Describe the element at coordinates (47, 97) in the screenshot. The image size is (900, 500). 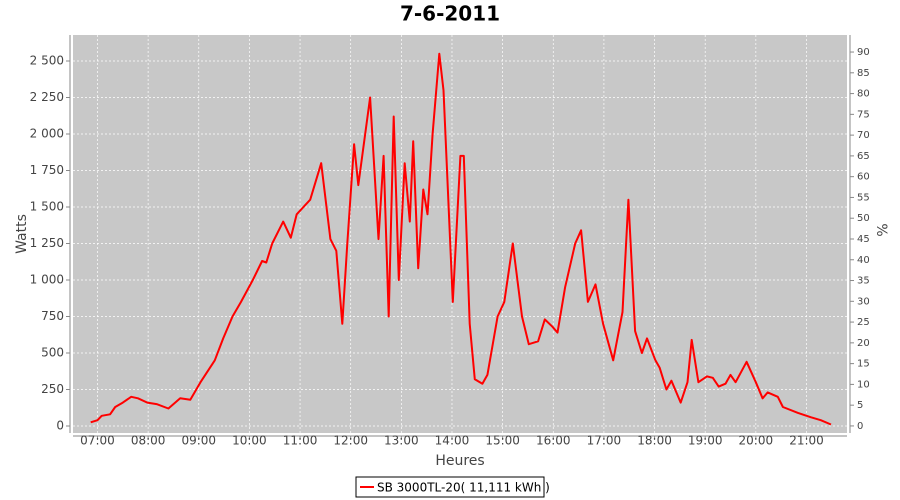
I see `y-tick-label: 2 250` at that location.